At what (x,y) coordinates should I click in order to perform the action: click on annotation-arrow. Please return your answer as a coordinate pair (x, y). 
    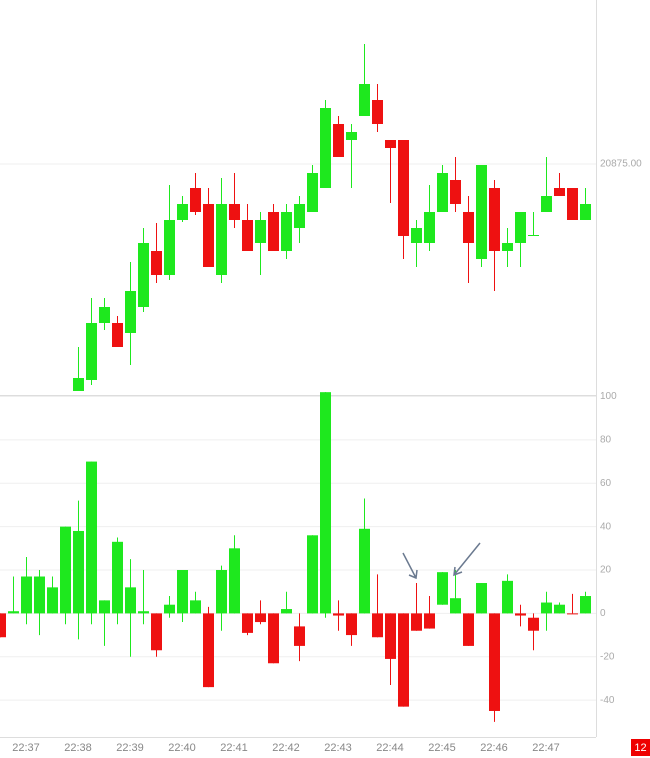
    Looking at the image, I should click on (441, 561).